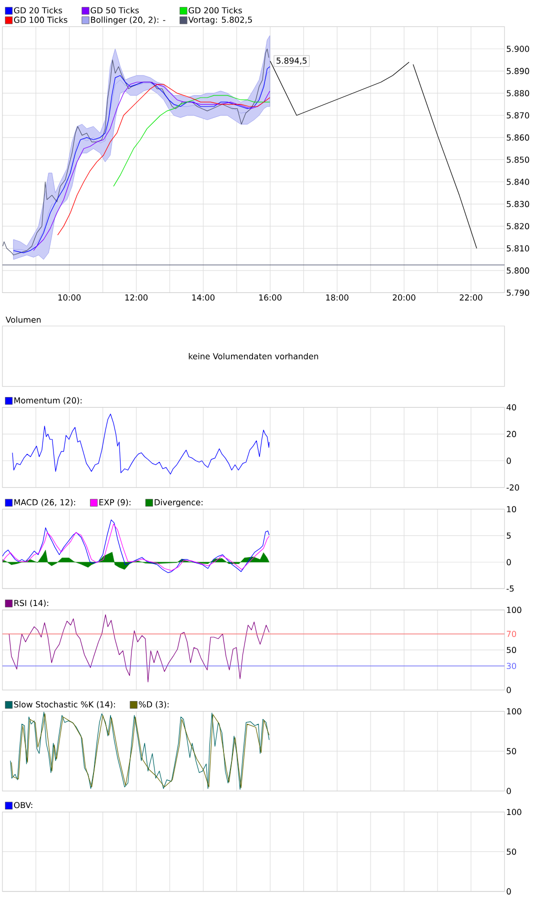 This screenshot has width=545, height=913. What do you see at coordinates (48, 400) in the screenshot?
I see `legend-label: Momentum (20):` at bounding box center [48, 400].